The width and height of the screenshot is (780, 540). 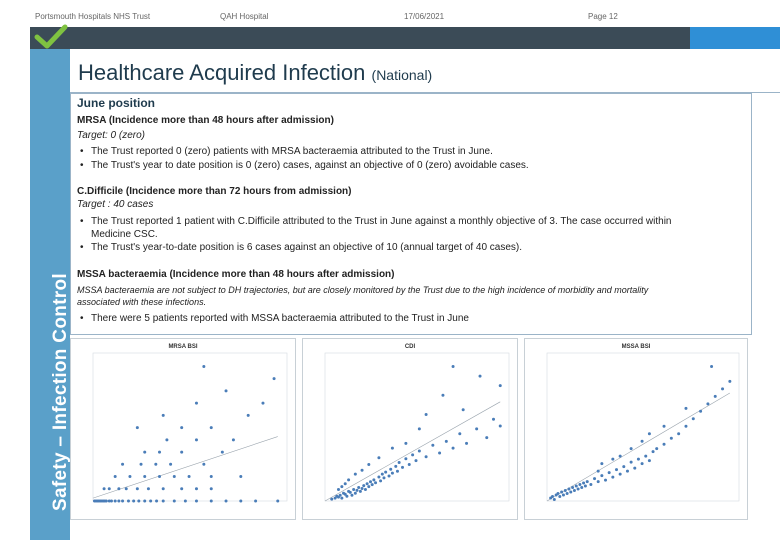 I want to click on chart-cdi-svg: CDI, so click(x=417, y=423).